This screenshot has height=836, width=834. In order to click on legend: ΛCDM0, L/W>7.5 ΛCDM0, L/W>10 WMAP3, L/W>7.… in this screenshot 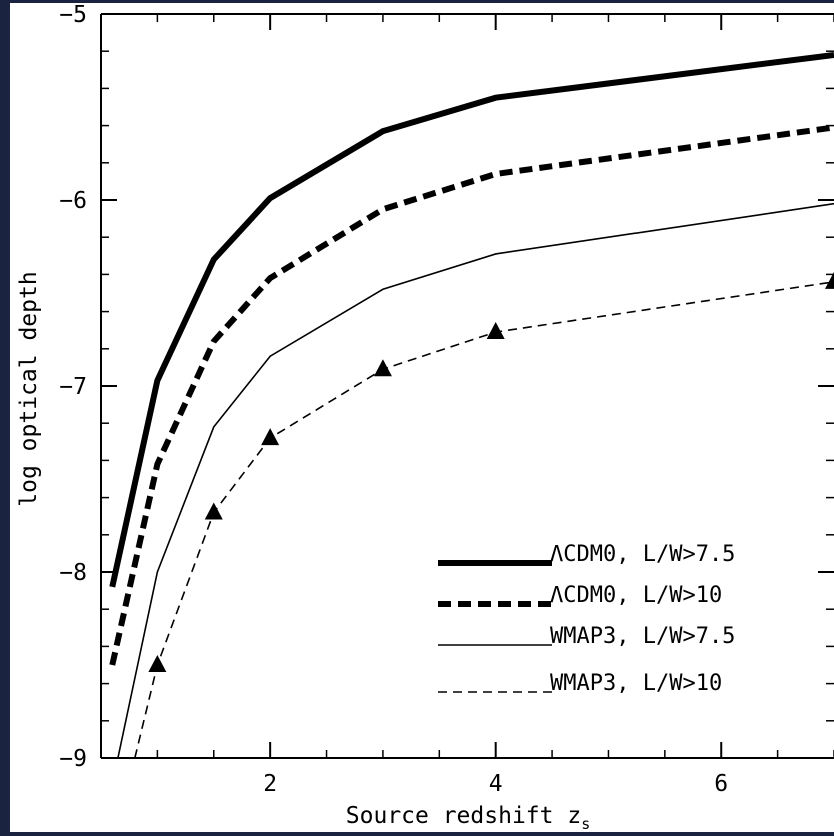, I will do `click(586, 619)`.